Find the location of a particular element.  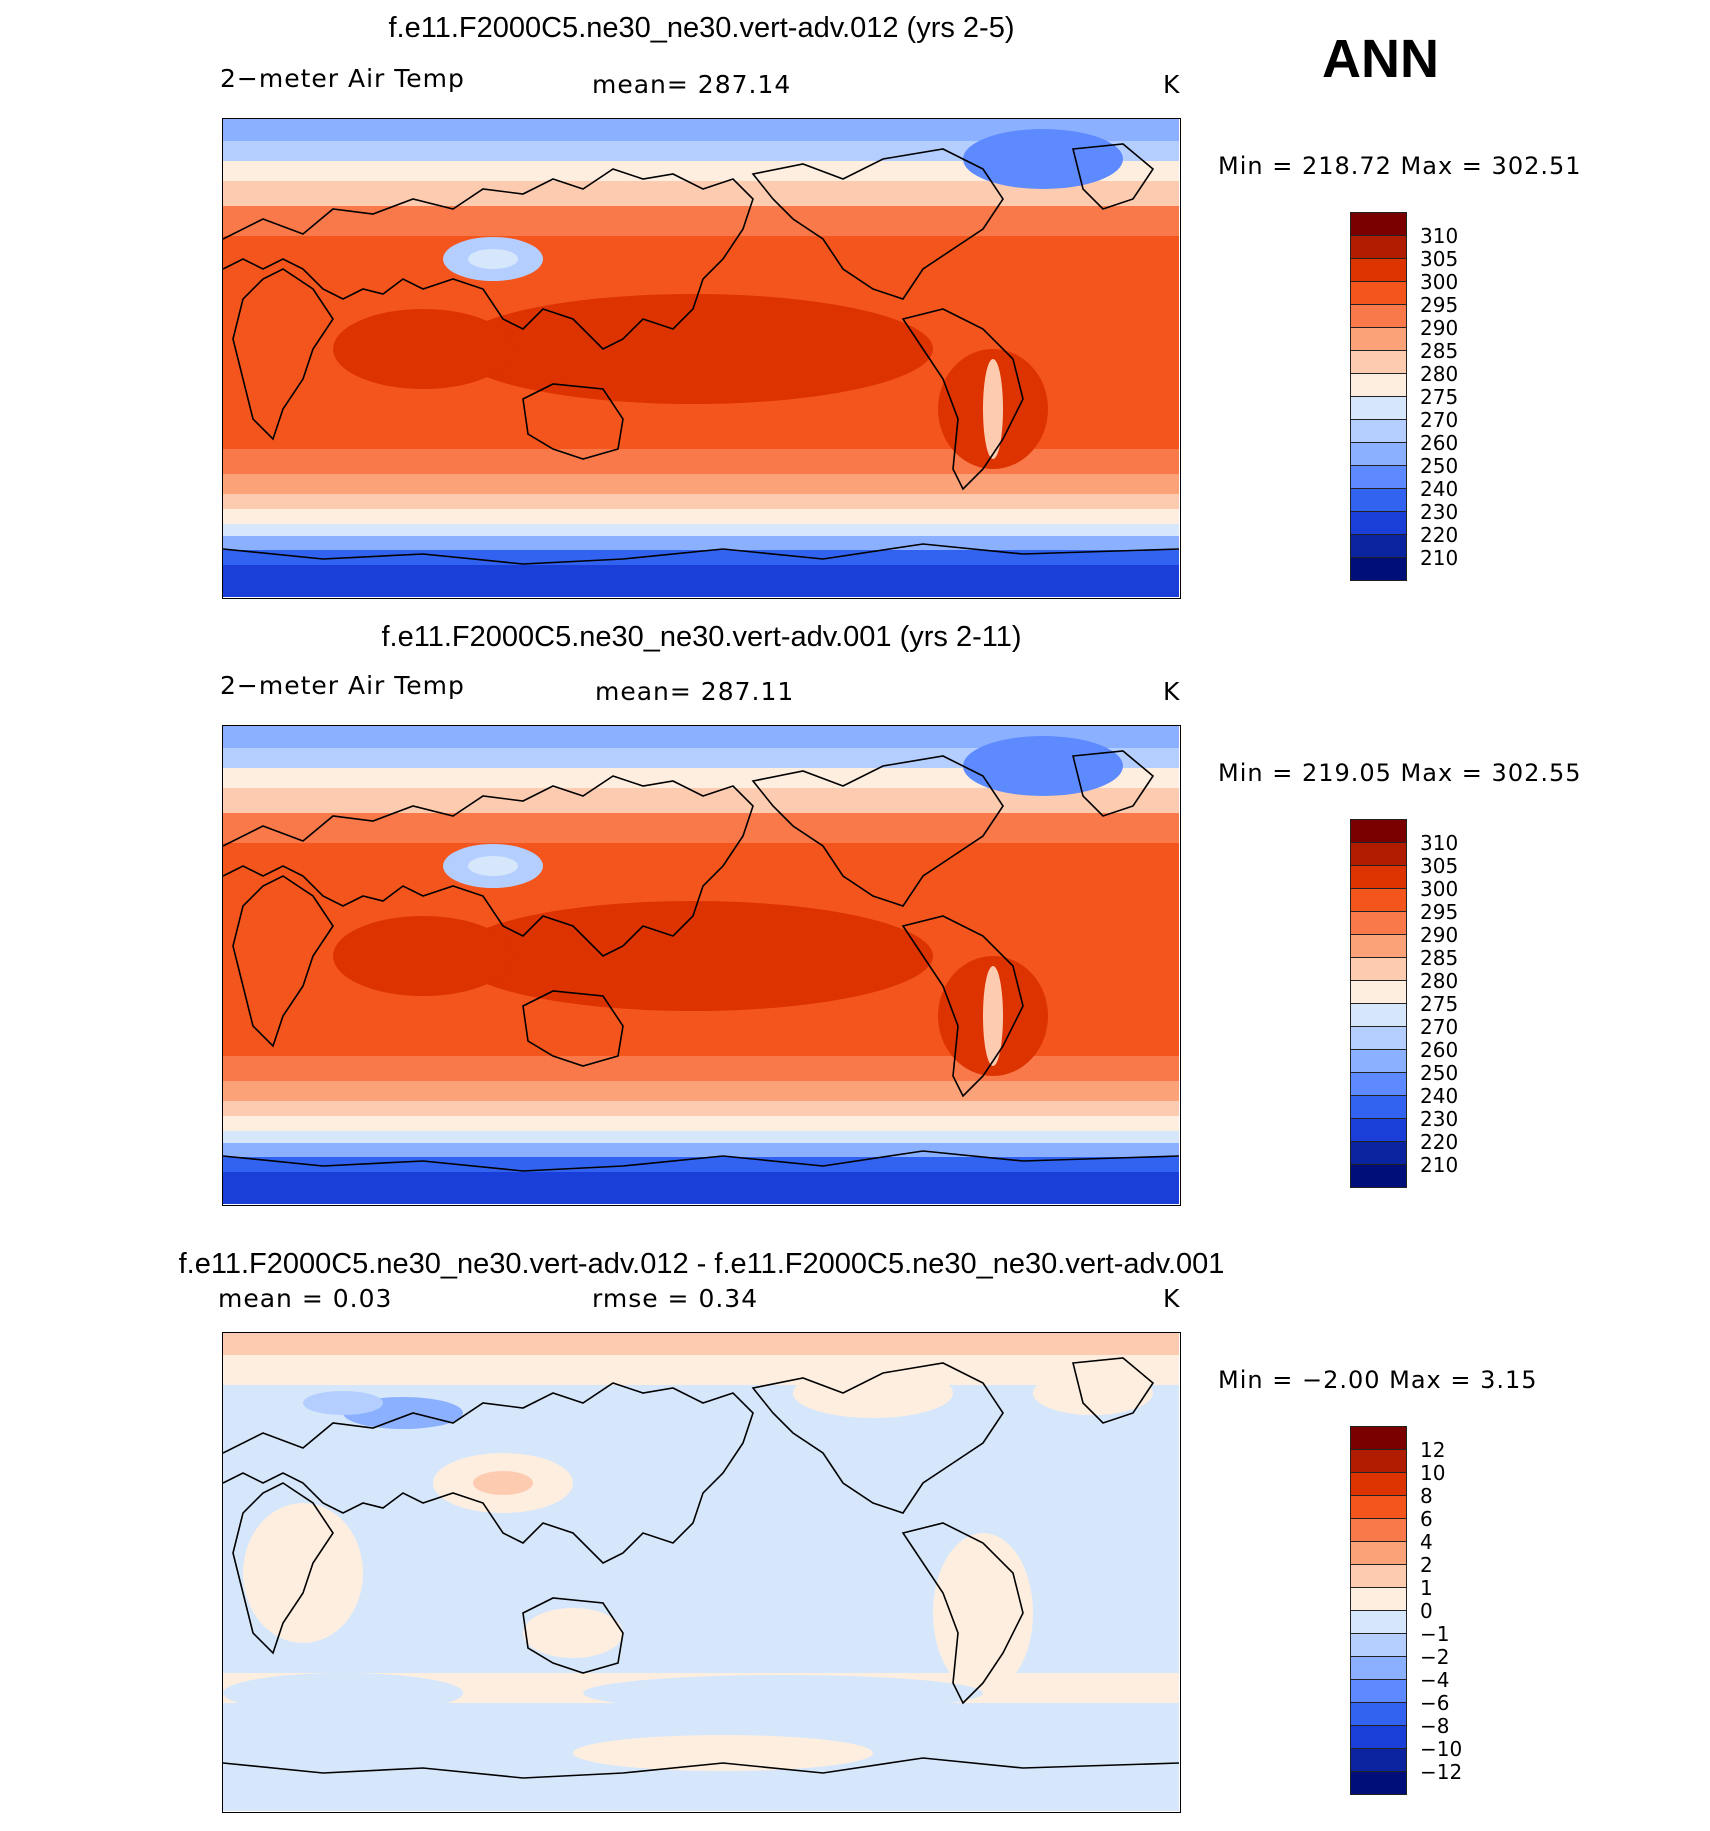

panel1-colorbar-label: 280 is located at coordinates (1439, 374).